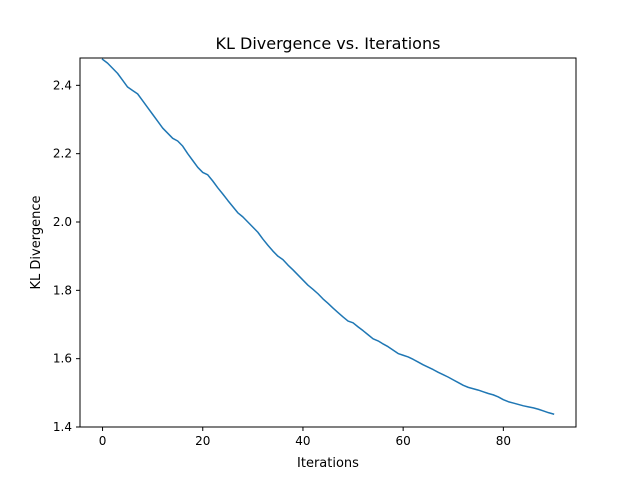 The image size is (640, 480). I want to click on x-axis: 0 20 40 60 80, so click(305, 437).